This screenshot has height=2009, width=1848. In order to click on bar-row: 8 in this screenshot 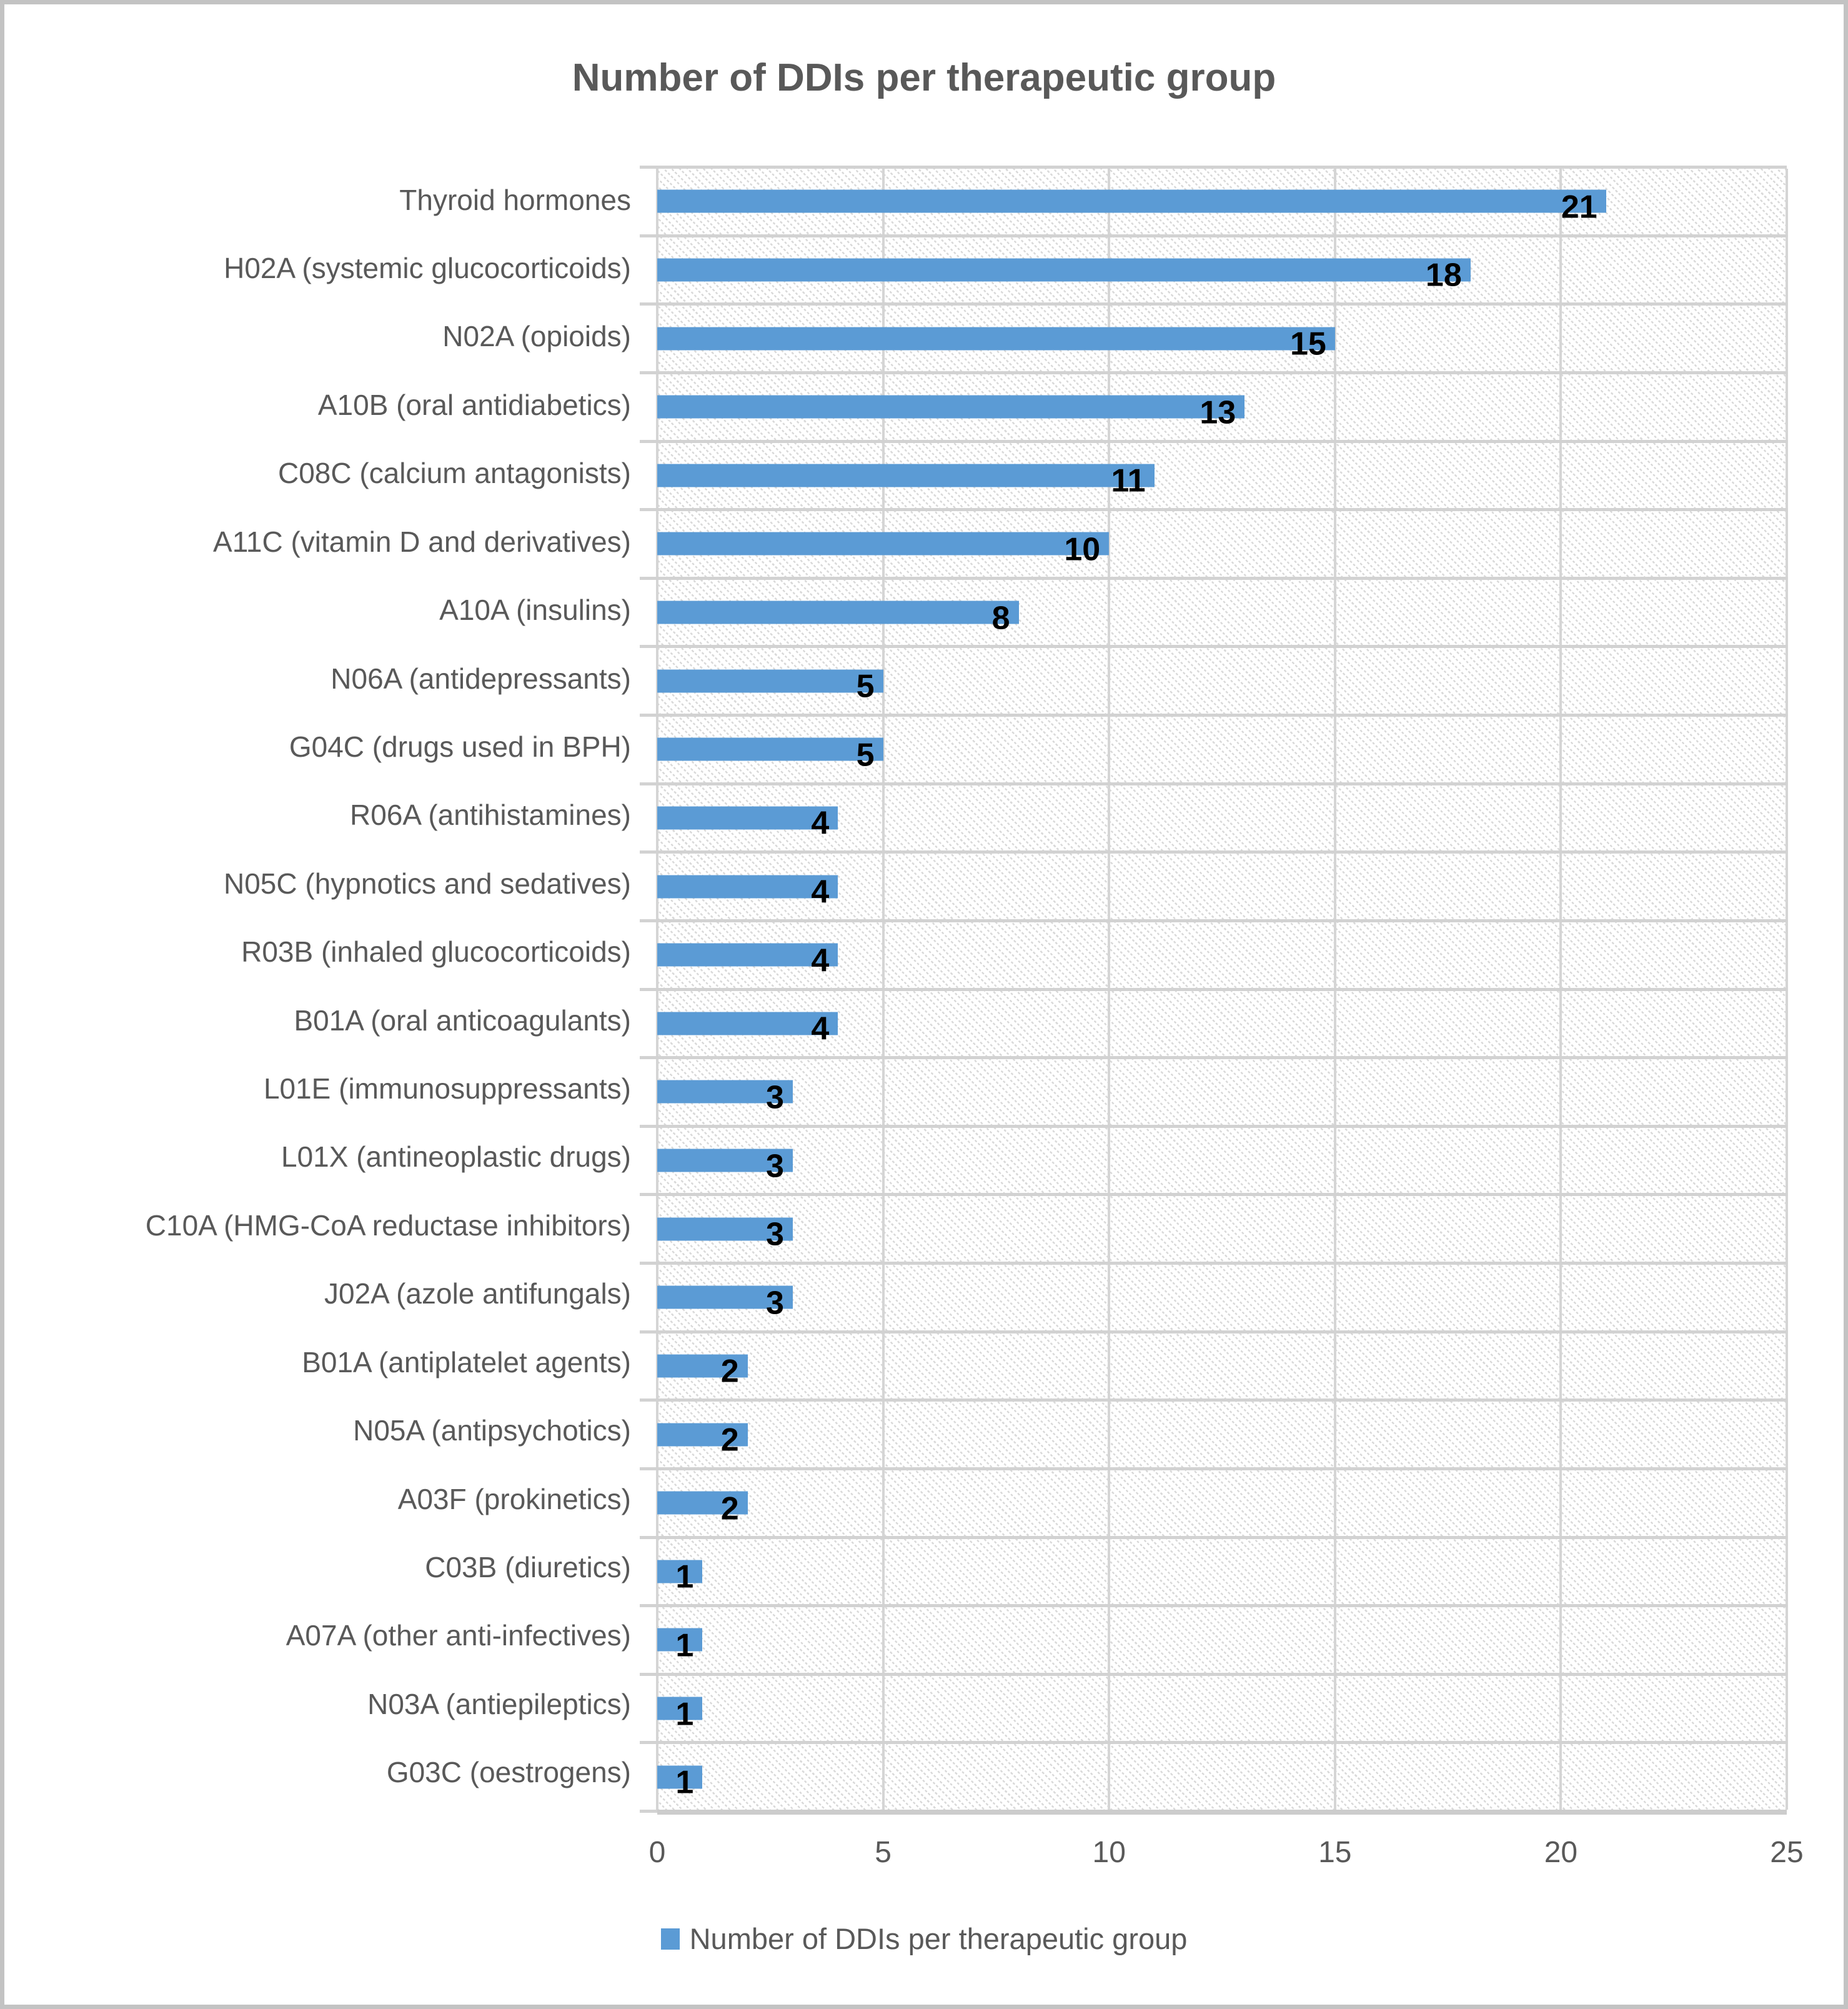, I will do `click(1213, 614)`.